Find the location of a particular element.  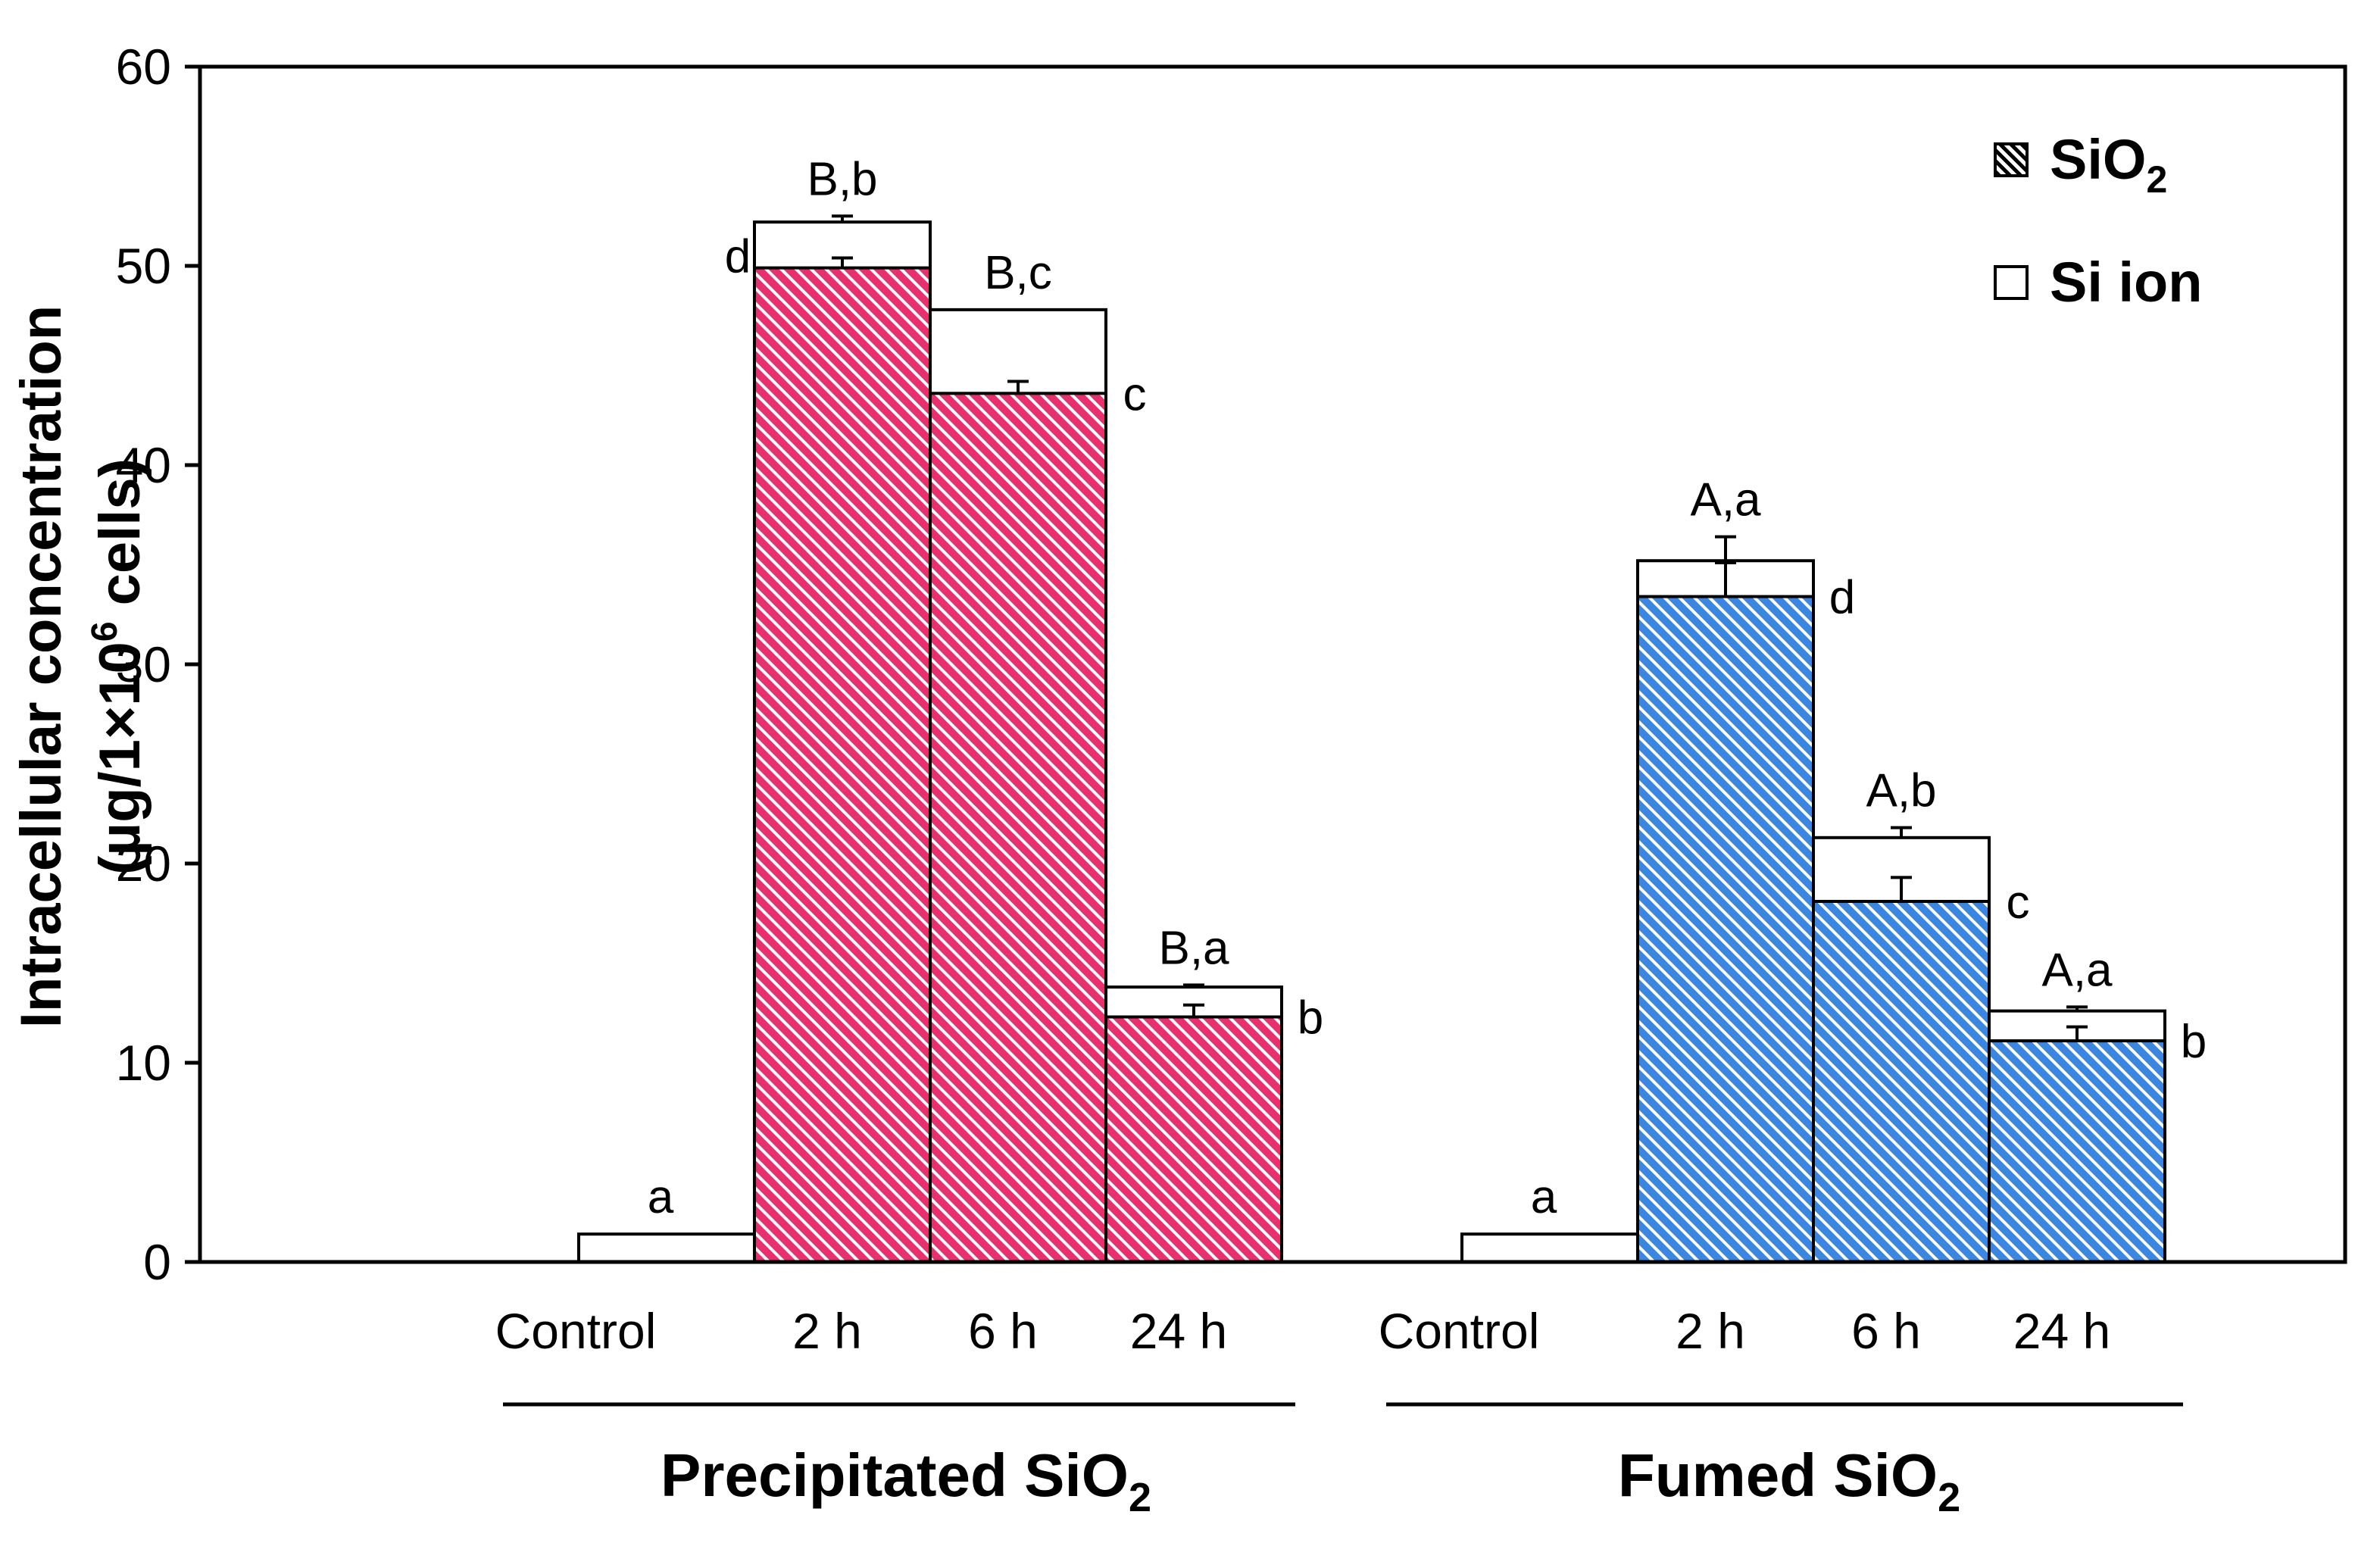

y-tick-label-20: 20 is located at coordinates (143, 864).